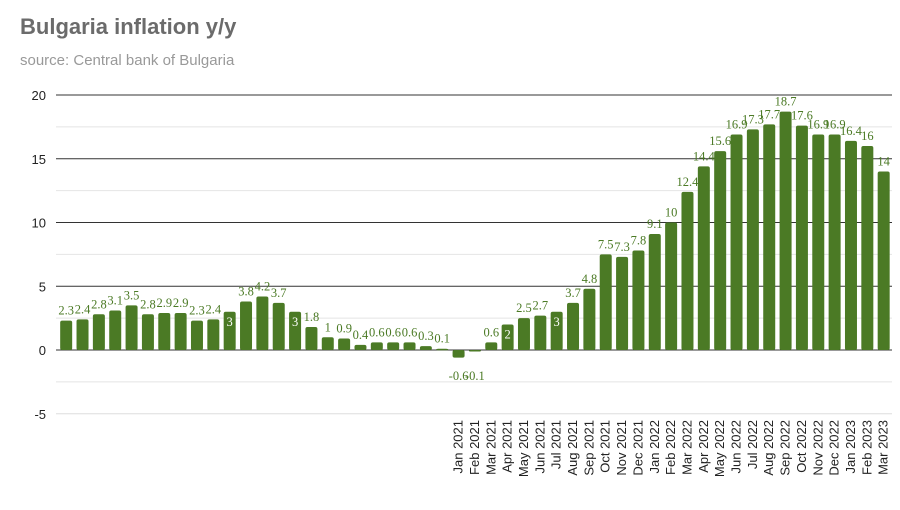 The image size is (900, 510). What do you see at coordinates (539, 447) in the screenshot?
I see `x-tick-label: Jun 2021` at bounding box center [539, 447].